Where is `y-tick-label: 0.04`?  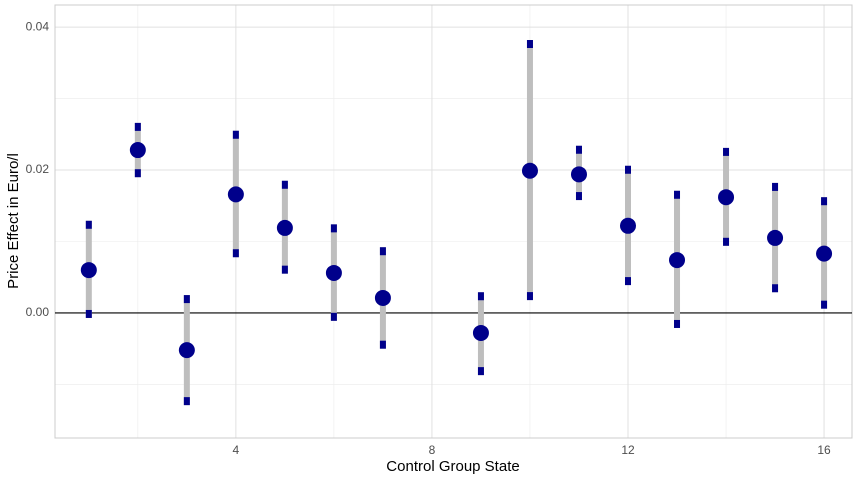 y-tick-label: 0.04 is located at coordinates (38, 26).